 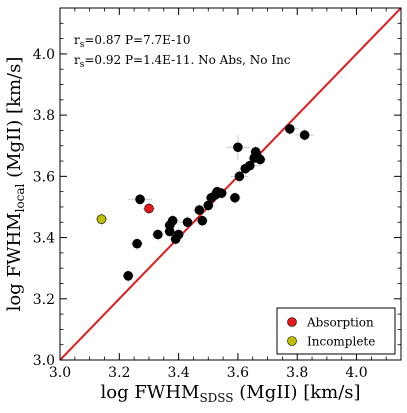 What do you see at coordinates (178, 373) in the screenshot?
I see `x-tick-label: 3.4` at bounding box center [178, 373].